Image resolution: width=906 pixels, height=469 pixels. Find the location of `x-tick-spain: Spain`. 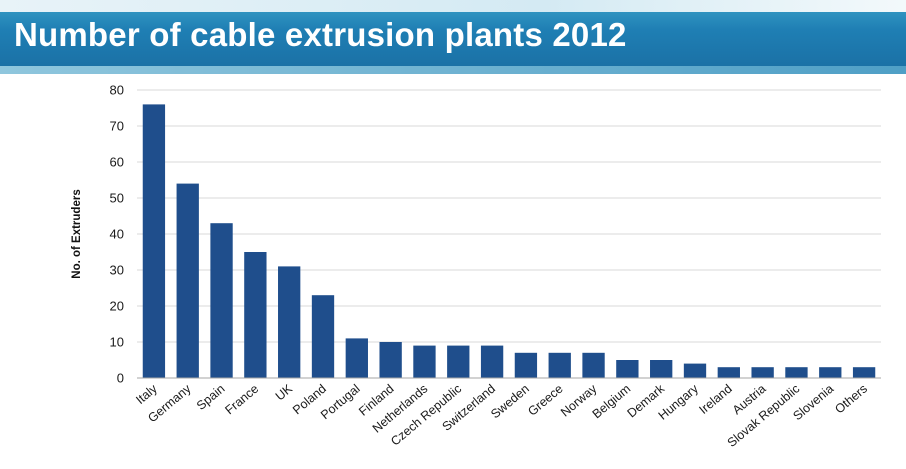

x-tick-spain: Spain is located at coordinates (211, 397).